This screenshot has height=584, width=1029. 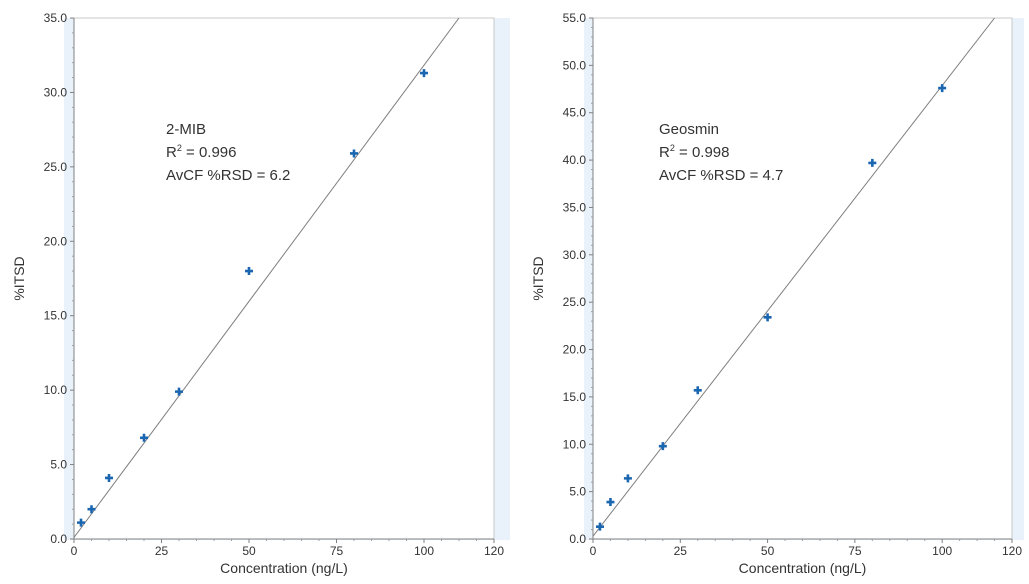 I want to click on annotation-r-squared: R2 = 0.996, so click(x=201, y=152).